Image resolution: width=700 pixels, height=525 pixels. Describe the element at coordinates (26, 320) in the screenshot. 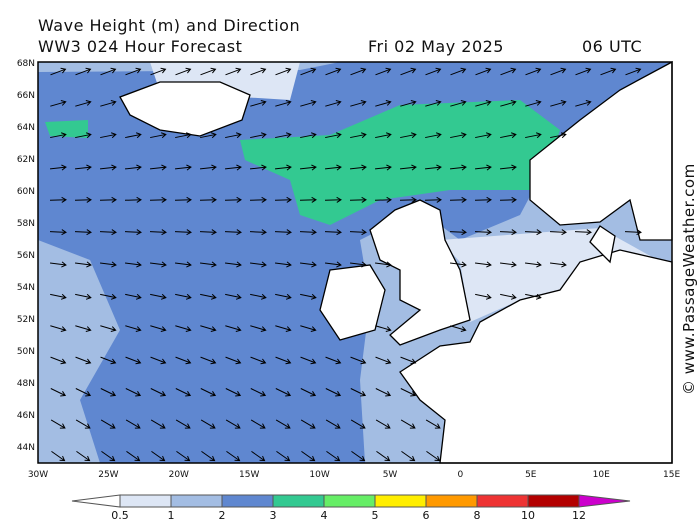

I see `lat-label: 52N` at that location.